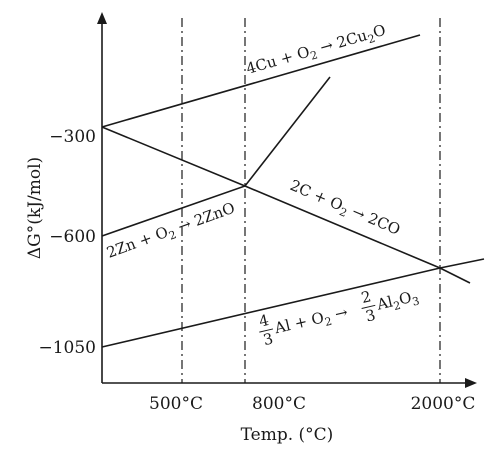 Image resolution: width=486 pixels, height=454 pixels. I want to click on x-axis-arrow-icon, so click(471, 383).